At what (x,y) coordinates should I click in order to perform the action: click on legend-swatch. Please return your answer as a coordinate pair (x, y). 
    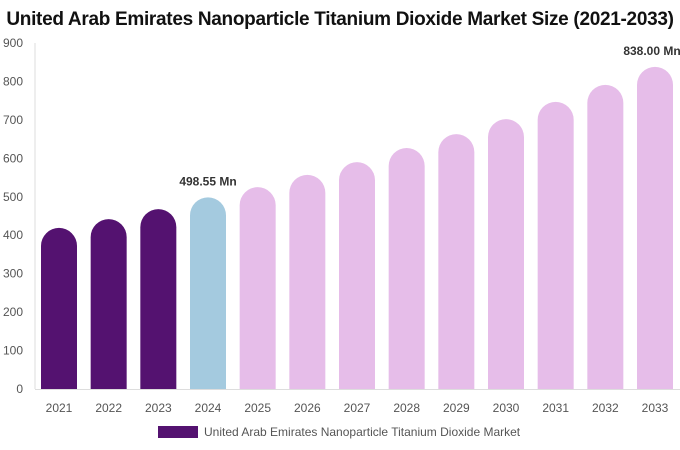
    Looking at the image, I should click on (178, 432).